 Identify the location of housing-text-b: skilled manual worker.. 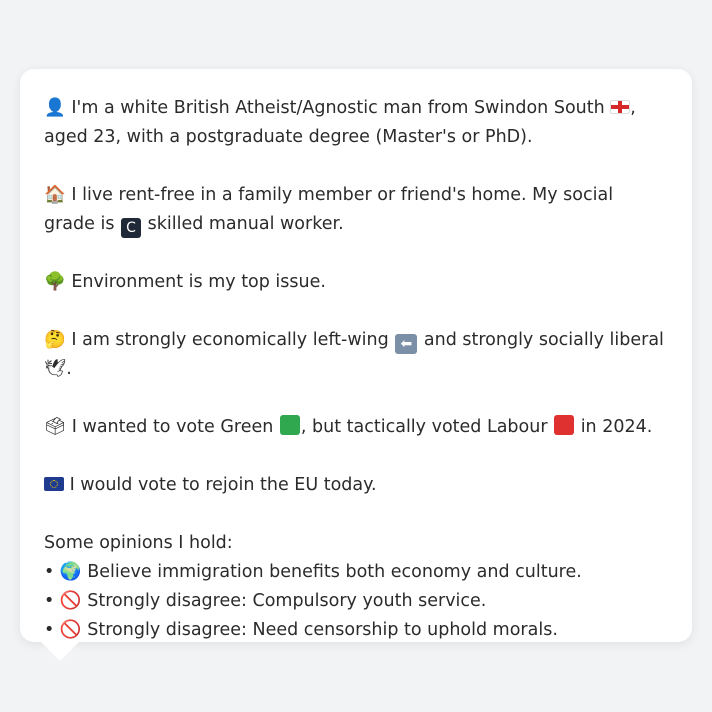
(245, 224).